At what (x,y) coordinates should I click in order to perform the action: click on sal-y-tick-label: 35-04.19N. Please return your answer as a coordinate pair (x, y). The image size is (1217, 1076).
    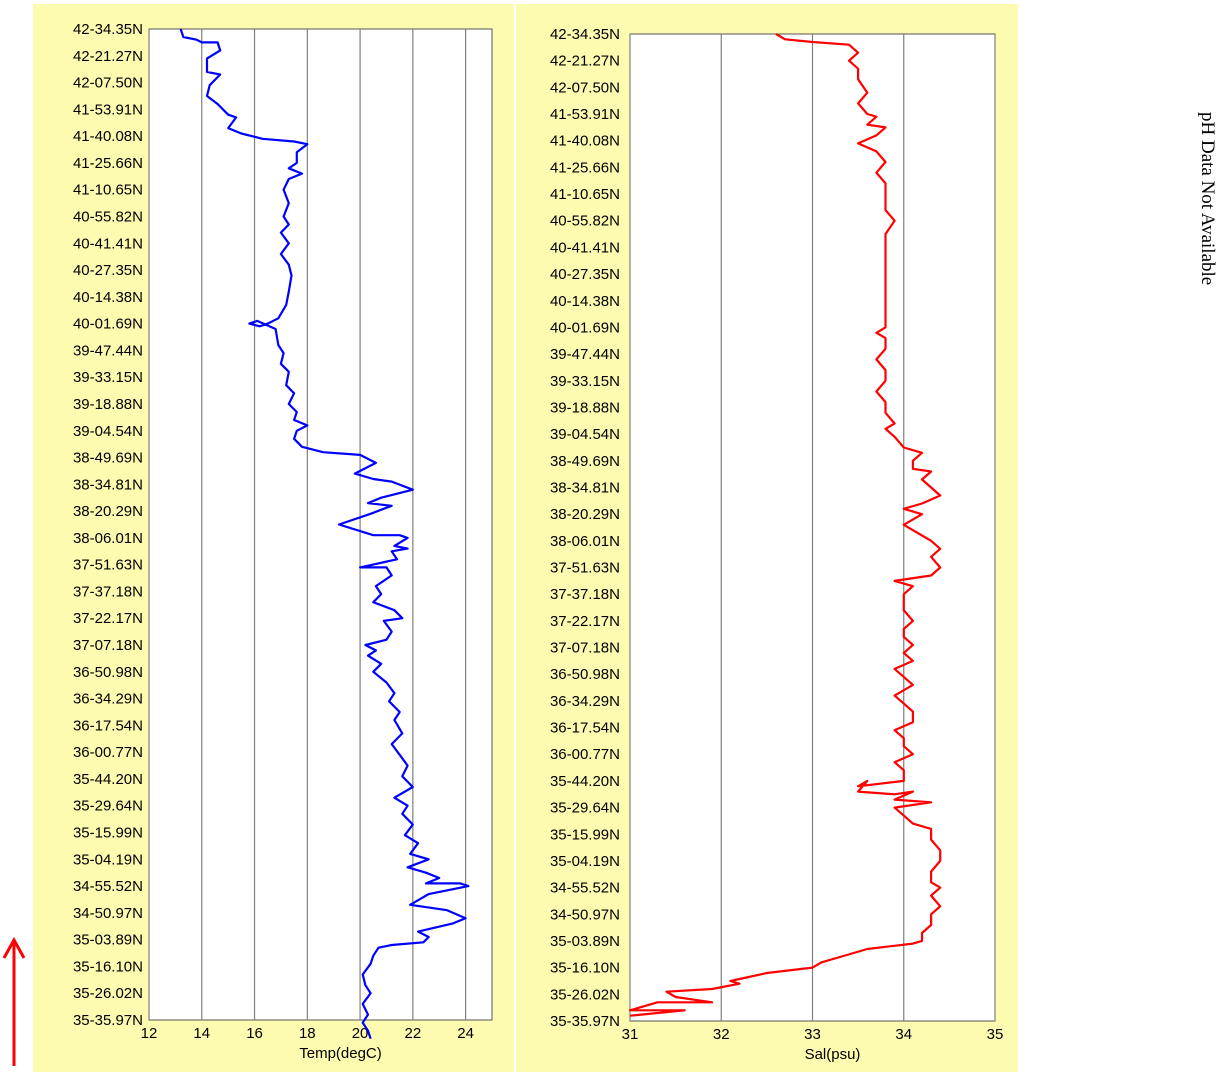
    Looking at the image, I should click on (585, 861).